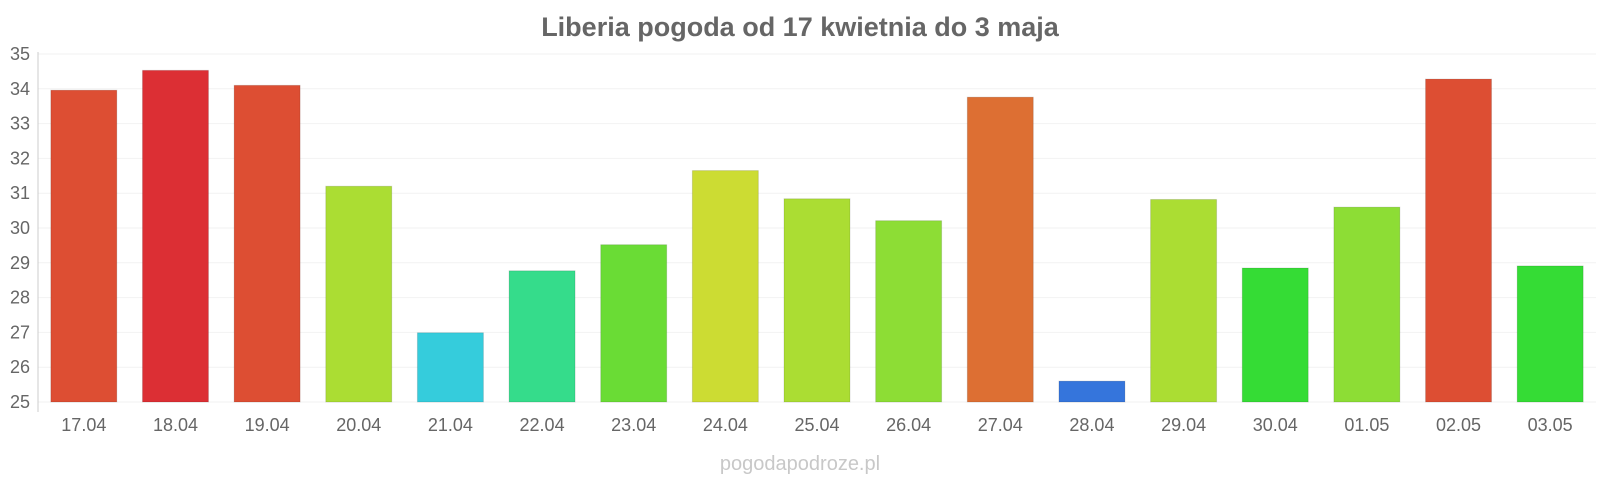  I want to click on bar-26.04, so click(909, 311).